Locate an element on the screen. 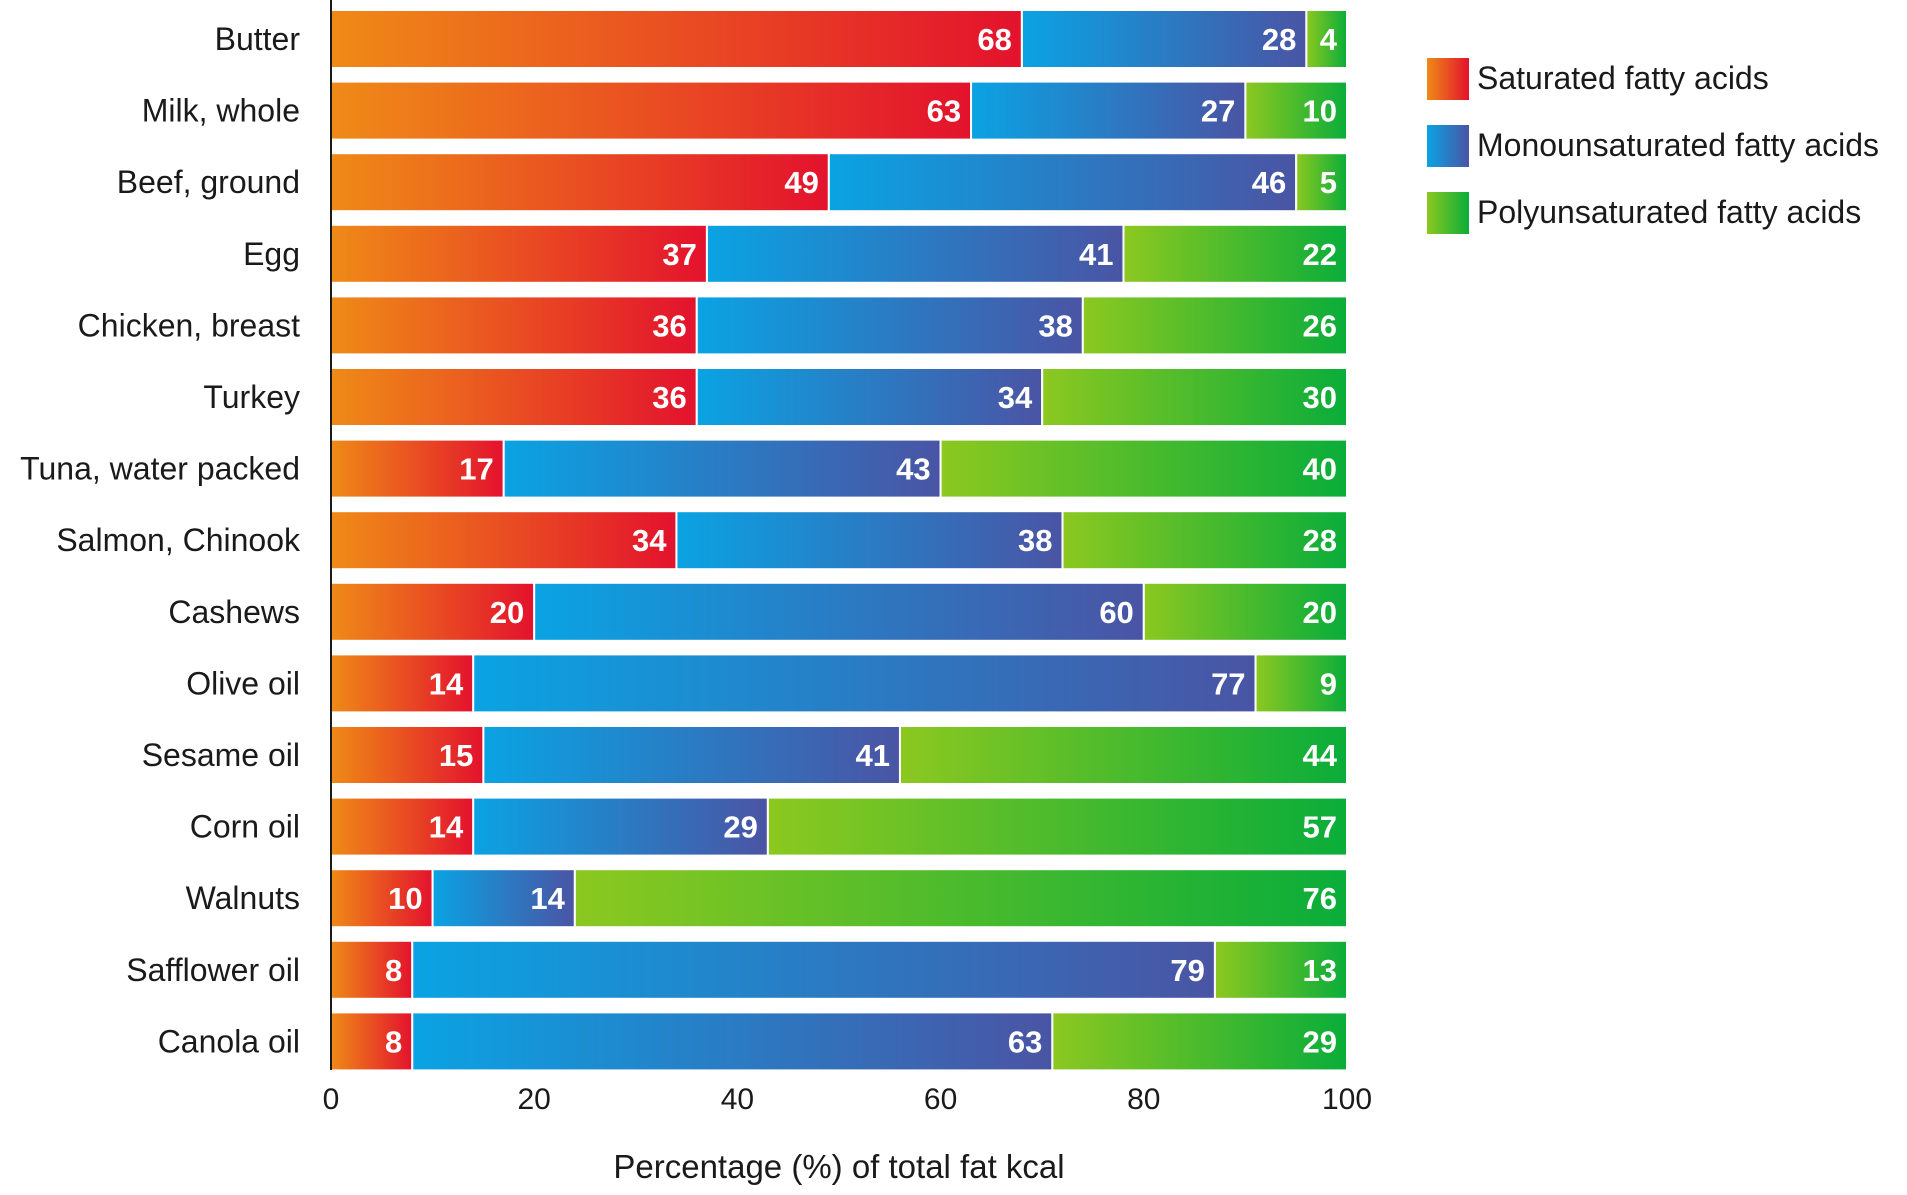 This screenshot has width=1907, height=1195. bar-milk-whole-polyunsaturated-fatty-acids is located at coordinates (1296, 110).